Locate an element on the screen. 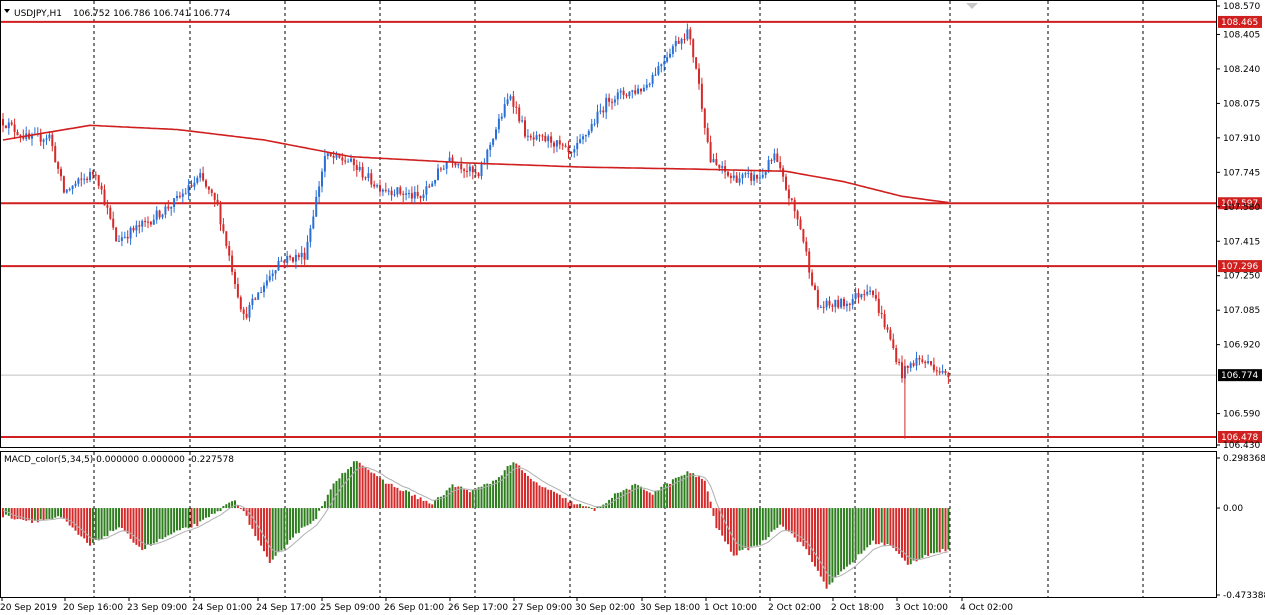 This screenshot has height=615, width=1265. time-tick-label: 27 Sep 09:00 is located at coordinates (542, 608).